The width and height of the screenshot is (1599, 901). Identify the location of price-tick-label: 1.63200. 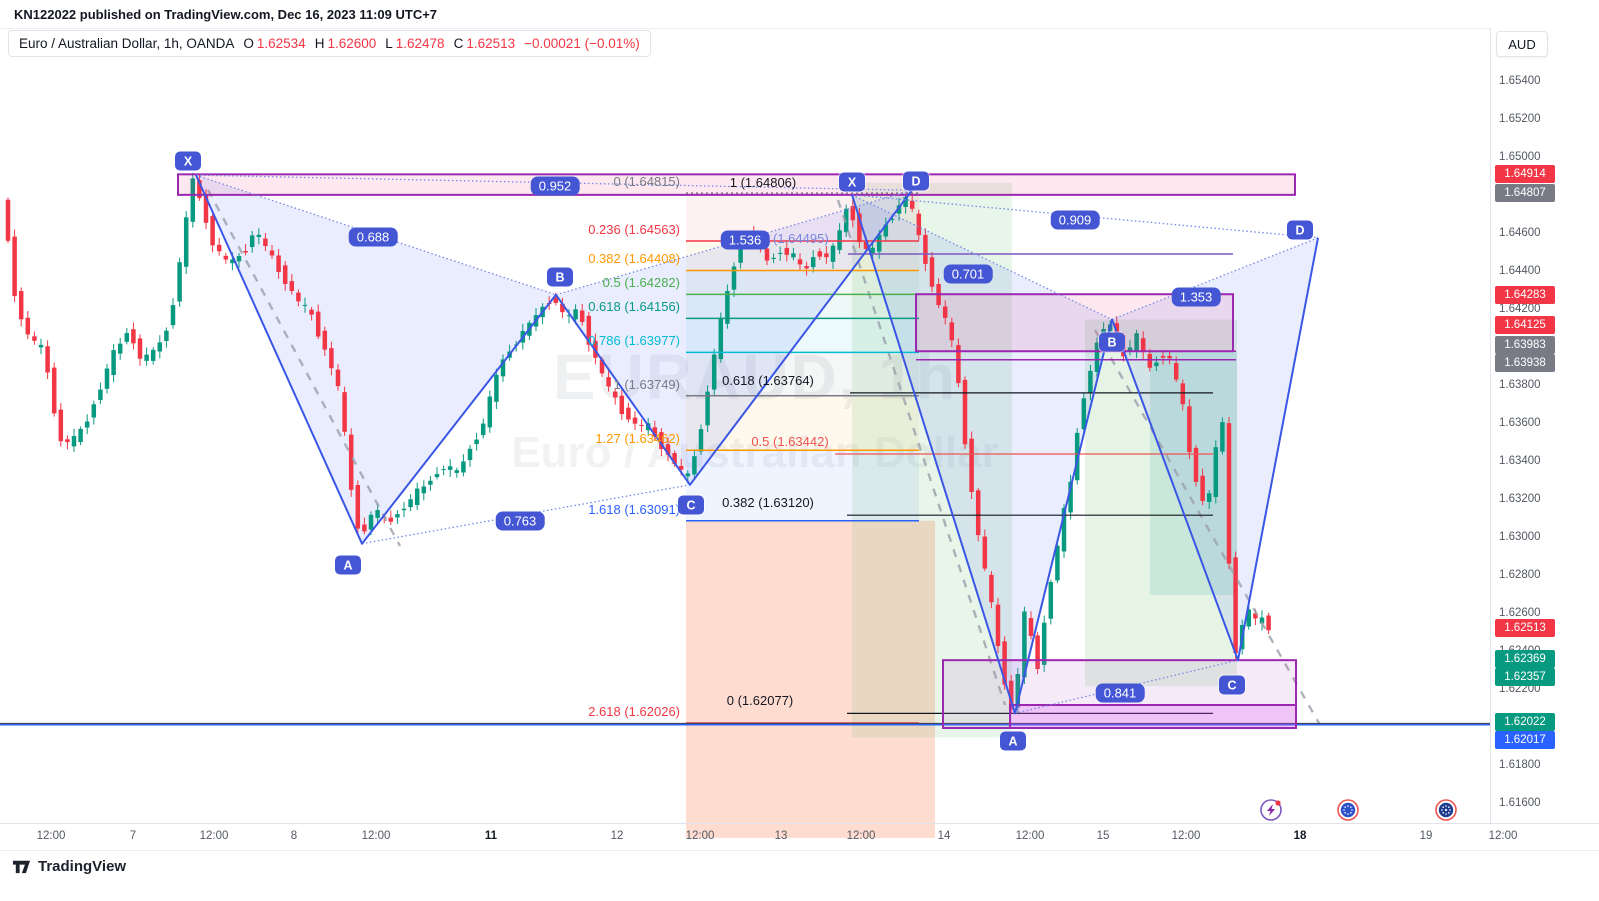
(1520, 499).